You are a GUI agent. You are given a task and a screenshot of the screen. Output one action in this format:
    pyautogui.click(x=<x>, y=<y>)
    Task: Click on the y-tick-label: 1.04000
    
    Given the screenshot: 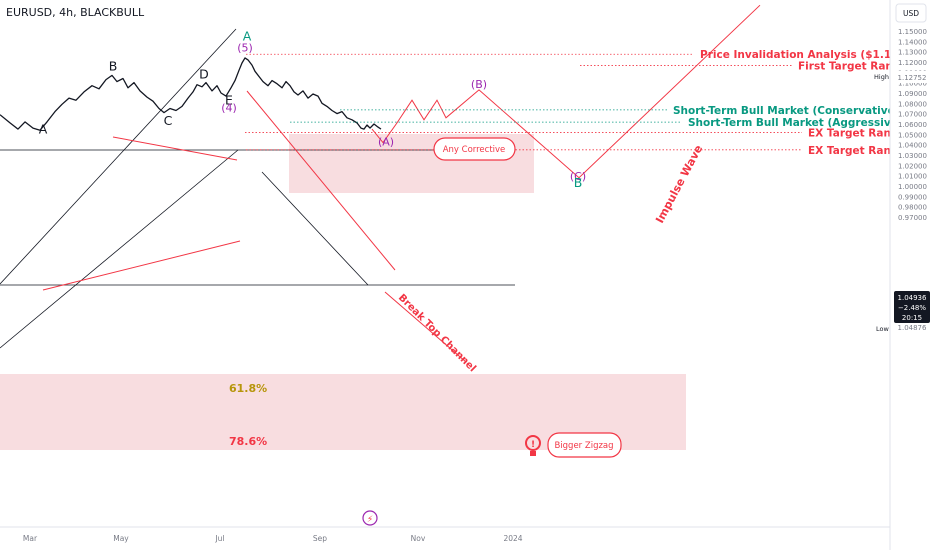 What is the action you would take?
    pyautogui.click(x=912, y=146)
    